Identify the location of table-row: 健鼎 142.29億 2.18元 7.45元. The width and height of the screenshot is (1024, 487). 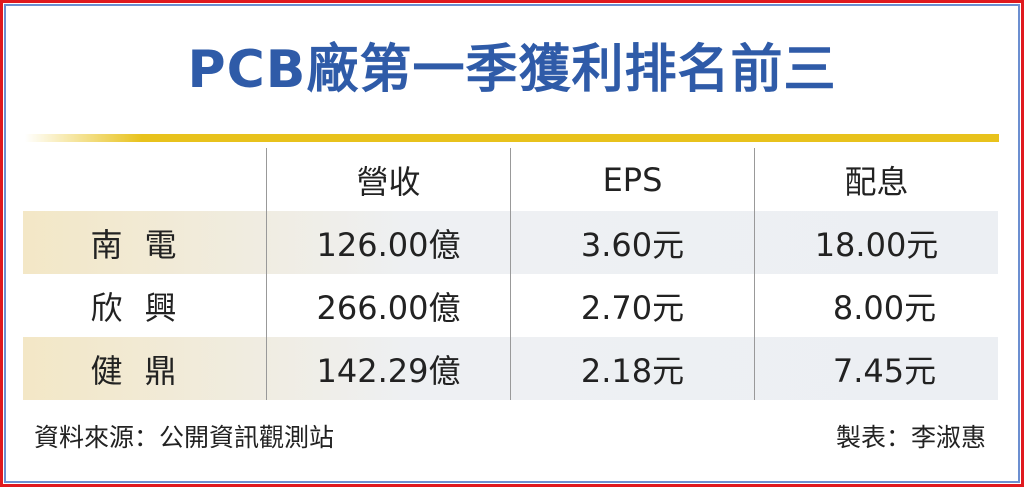
(510, 368).